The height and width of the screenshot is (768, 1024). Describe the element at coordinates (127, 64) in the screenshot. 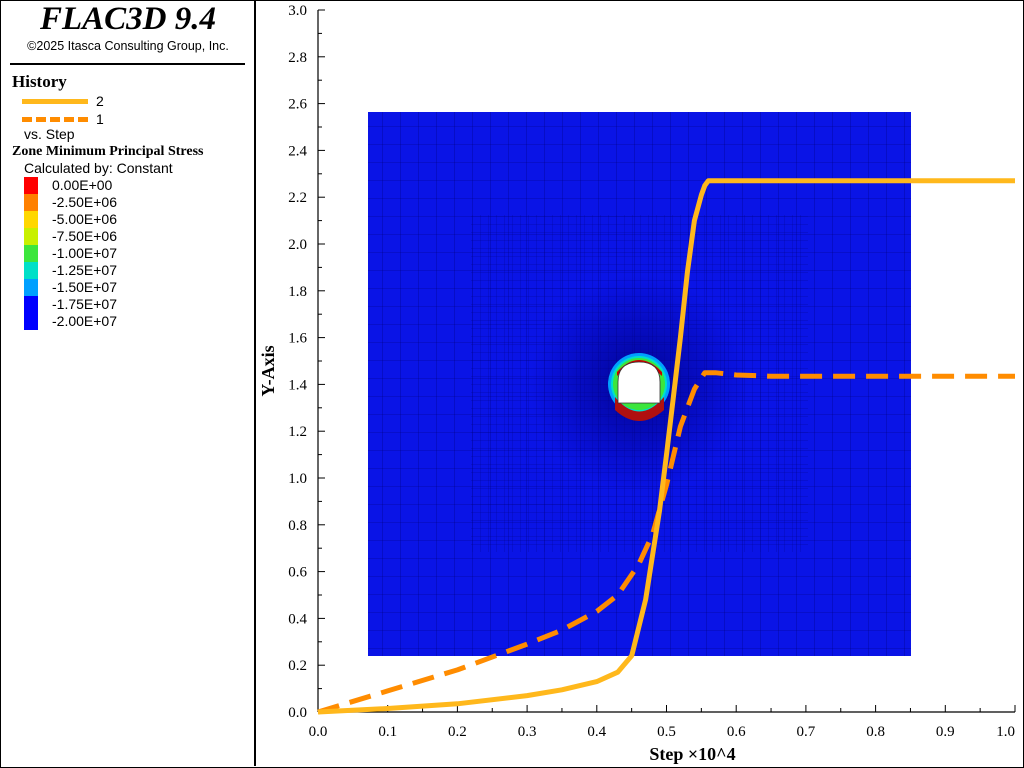

I see `title-divider` at that location.